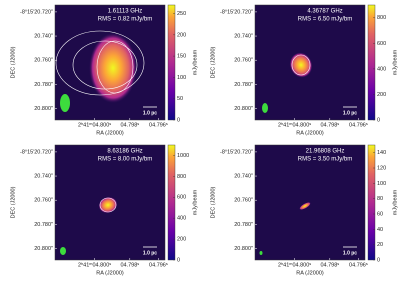 The width and height of the screenshot is (401, 283). Describe the element at coordinates (380, 199) in the screenshot. I see `colorbar-tick-label: 80` at that location.